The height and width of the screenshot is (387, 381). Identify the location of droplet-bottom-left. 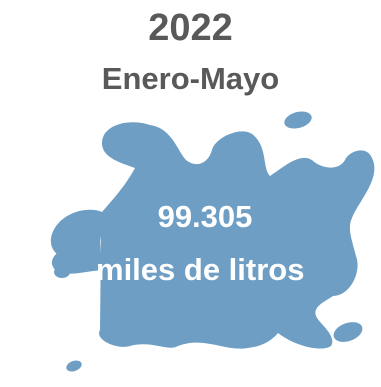
(74, 366).